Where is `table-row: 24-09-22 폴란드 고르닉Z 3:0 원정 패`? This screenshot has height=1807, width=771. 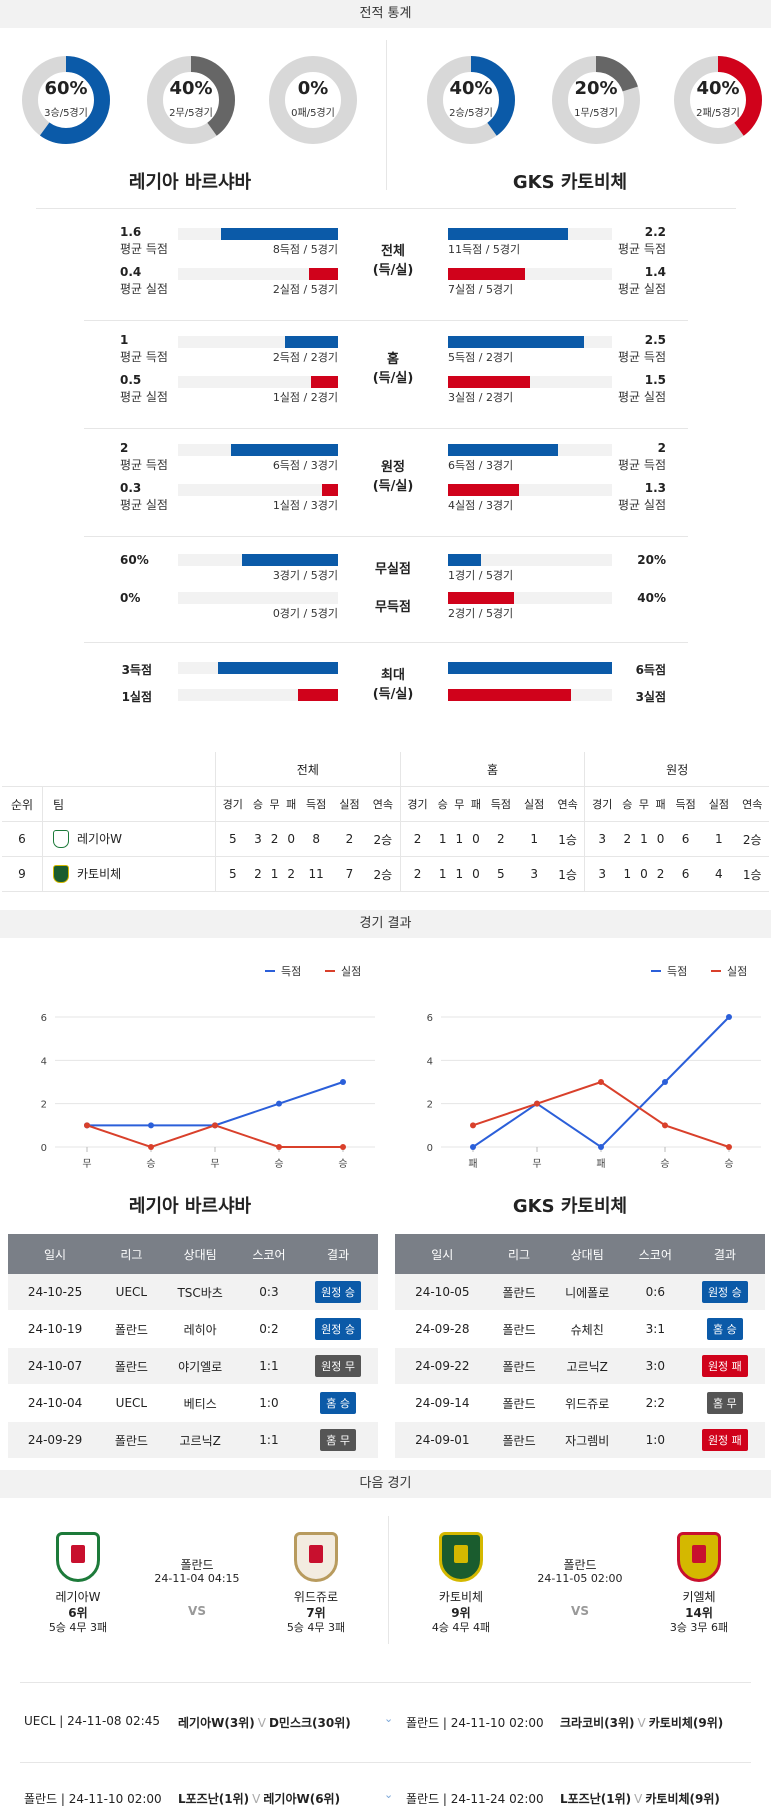
table-row: 24-09-22 폴란드 고르닉Z 3:0 원정 패 is located at coordinates (580, 1366).